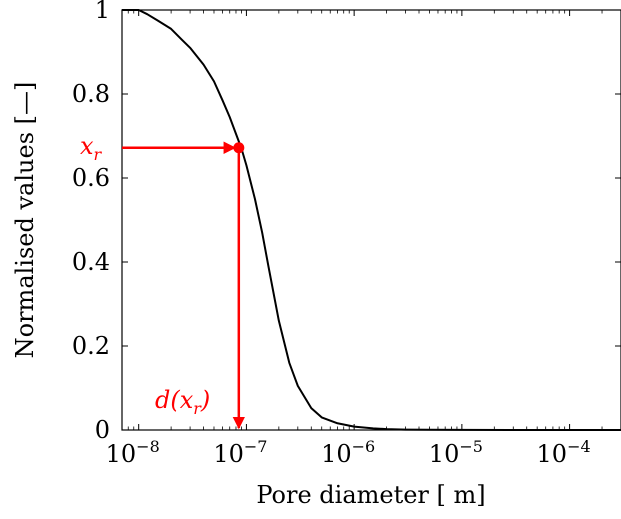 This screenshot has height=519, width=621. What do you see at coordinates (102, 12) in the screenshot?
I see `y-tick-label: 1` at bounding box center [102, 12].